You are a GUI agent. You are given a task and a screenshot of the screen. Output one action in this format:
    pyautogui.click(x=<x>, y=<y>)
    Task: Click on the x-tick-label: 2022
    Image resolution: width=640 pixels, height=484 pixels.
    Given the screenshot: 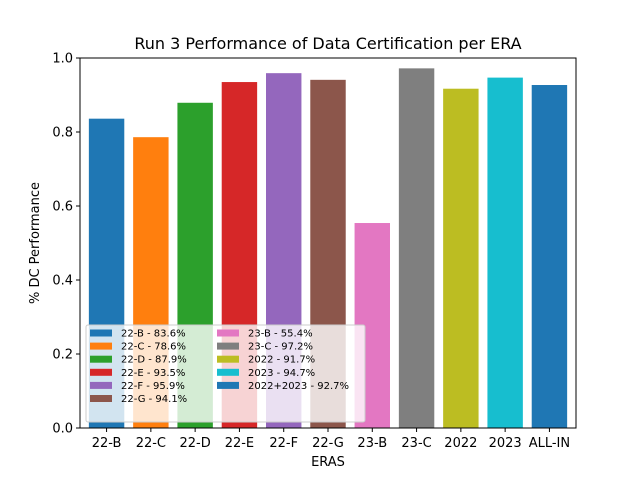 What is the action you would take?
    pyautogui.click(x=460, y=443)
    